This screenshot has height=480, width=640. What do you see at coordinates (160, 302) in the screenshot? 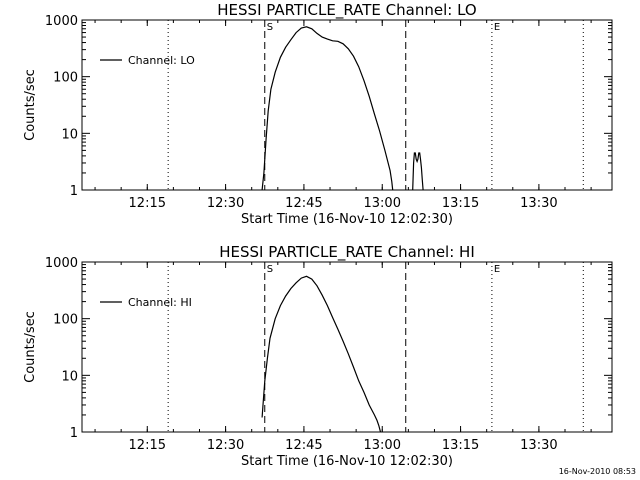
I see `legend-label: Channel: HI` at bounding box center [160, 302].